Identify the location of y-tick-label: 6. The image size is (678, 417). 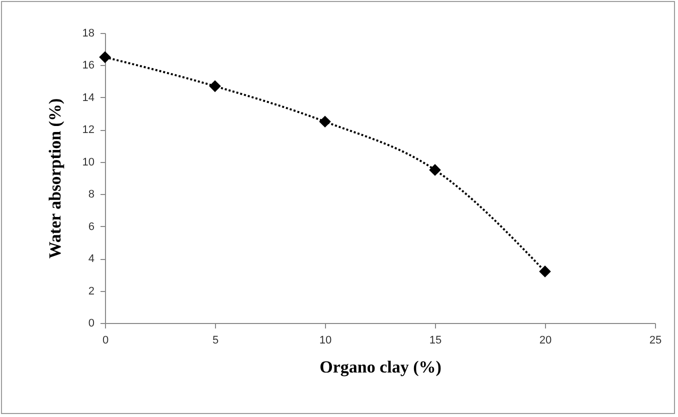
(91, 226).